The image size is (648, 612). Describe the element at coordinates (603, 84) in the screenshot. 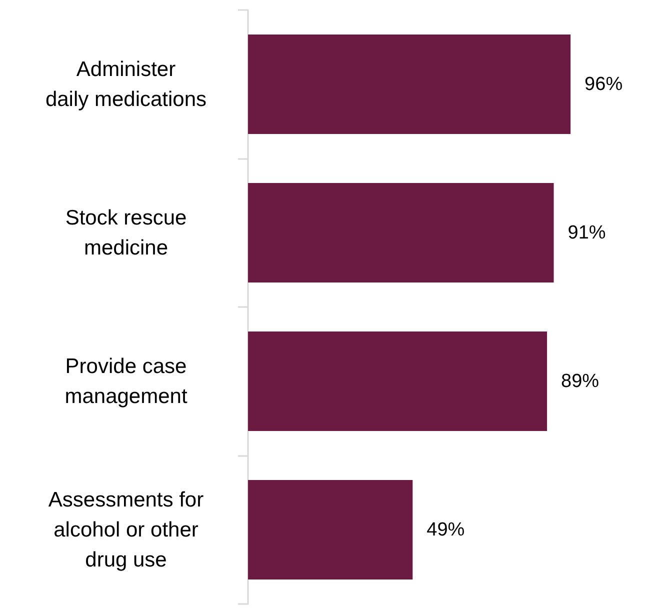

I see `data-label: 96%` at that location.